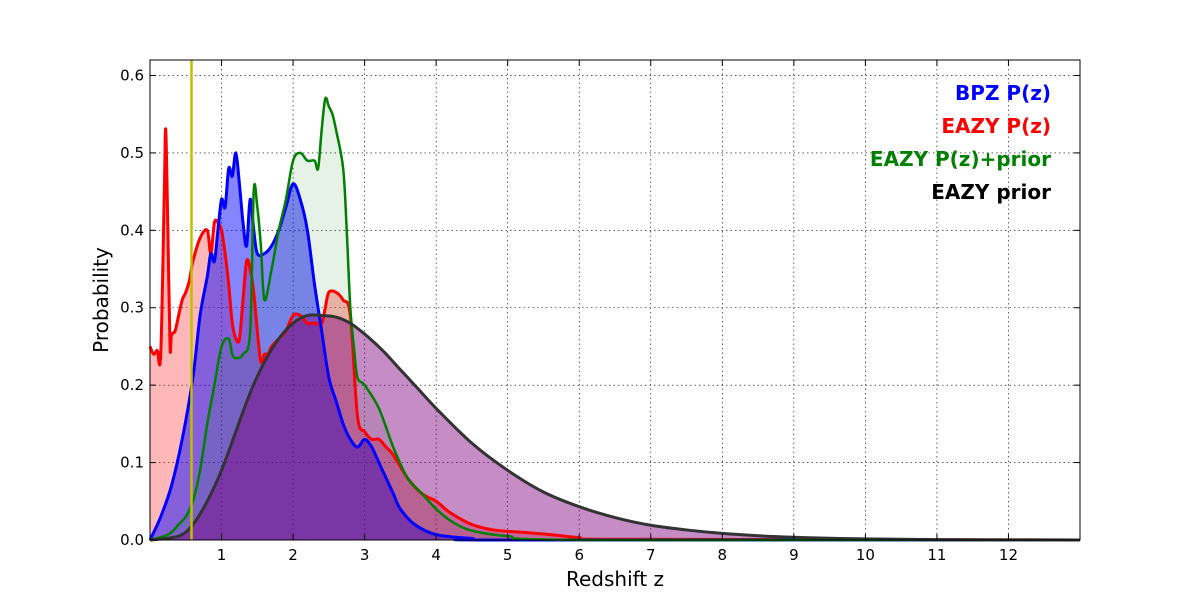 The width and height of the screenshot is (1200, 600). I want to click on x-tick-label: 8, so click(723, 555).